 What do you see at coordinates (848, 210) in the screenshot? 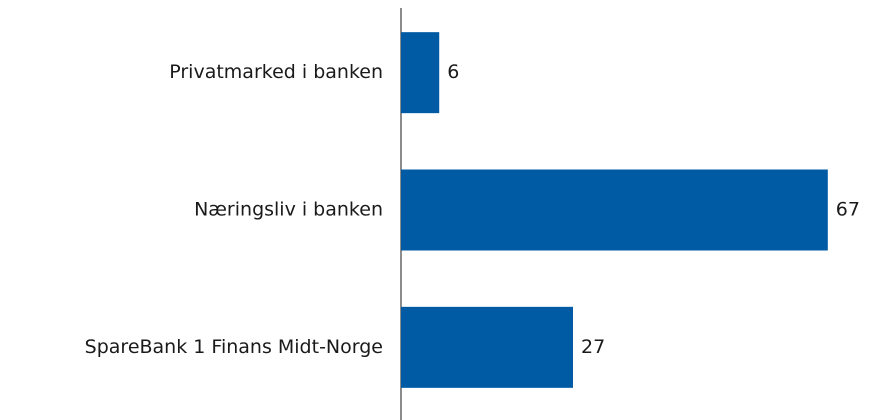
I see `data-label: 67` at bounding box center [848, 210].